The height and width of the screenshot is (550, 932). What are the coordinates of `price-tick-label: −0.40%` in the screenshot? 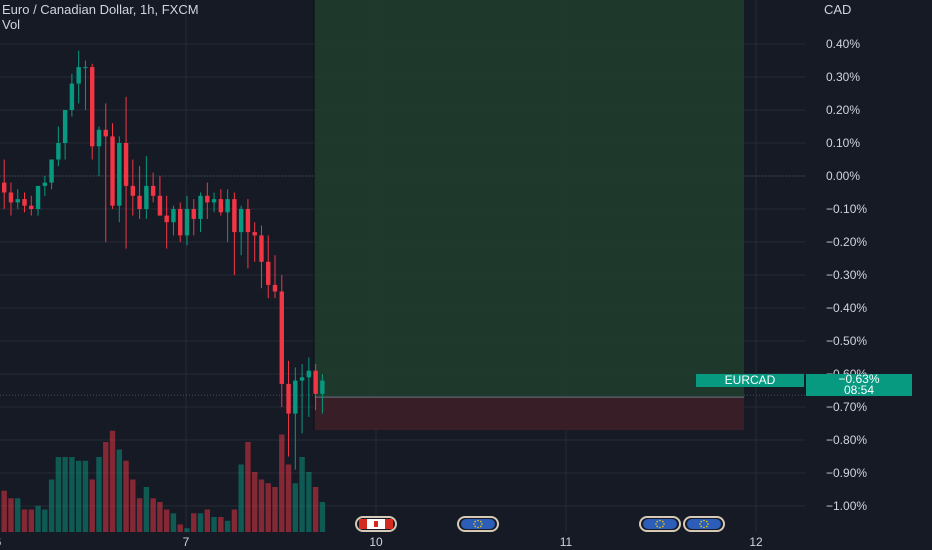 It's located at (846, 308).